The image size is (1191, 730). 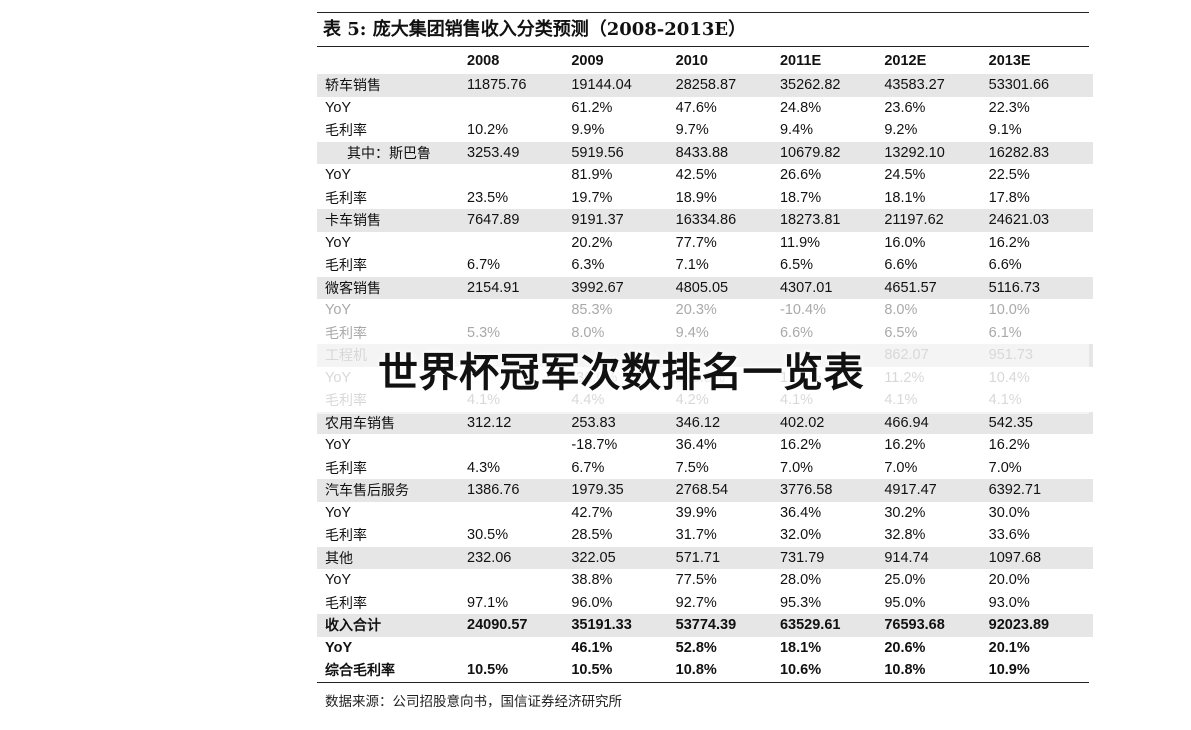 What do you see at coordinates (832, 152) in the screenshot?
I see `value-cell: 10679.82` at bounding box center [832, 152].